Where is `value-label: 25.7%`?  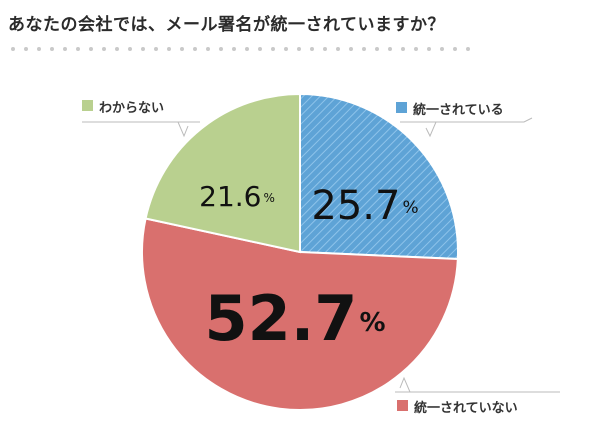
value-label: 25.7% is located at coordinates (364, 206).